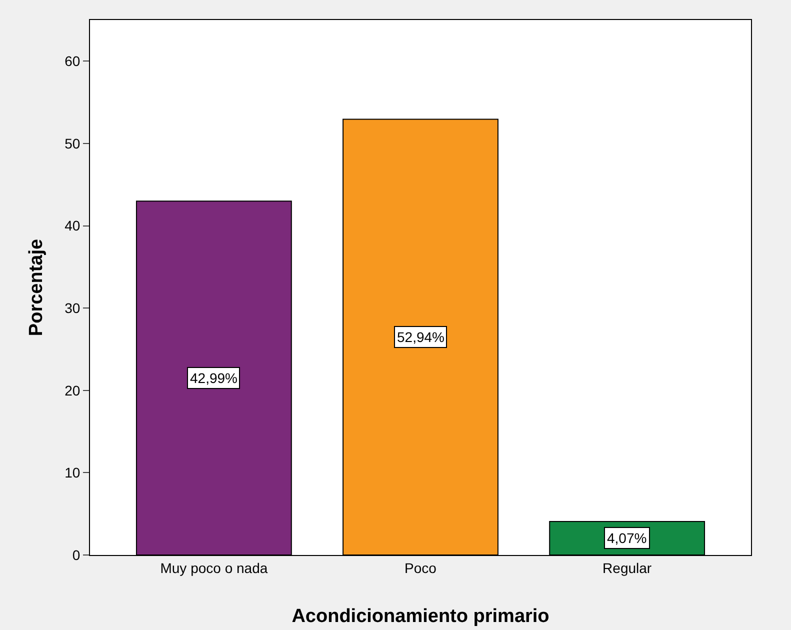 The height and width of the screenshot is (630, 791). What do you see at coordinates (36, 287) in the screenshot?
I see `y-axis-title: Porcentaje` at bounding box center [36, 287].